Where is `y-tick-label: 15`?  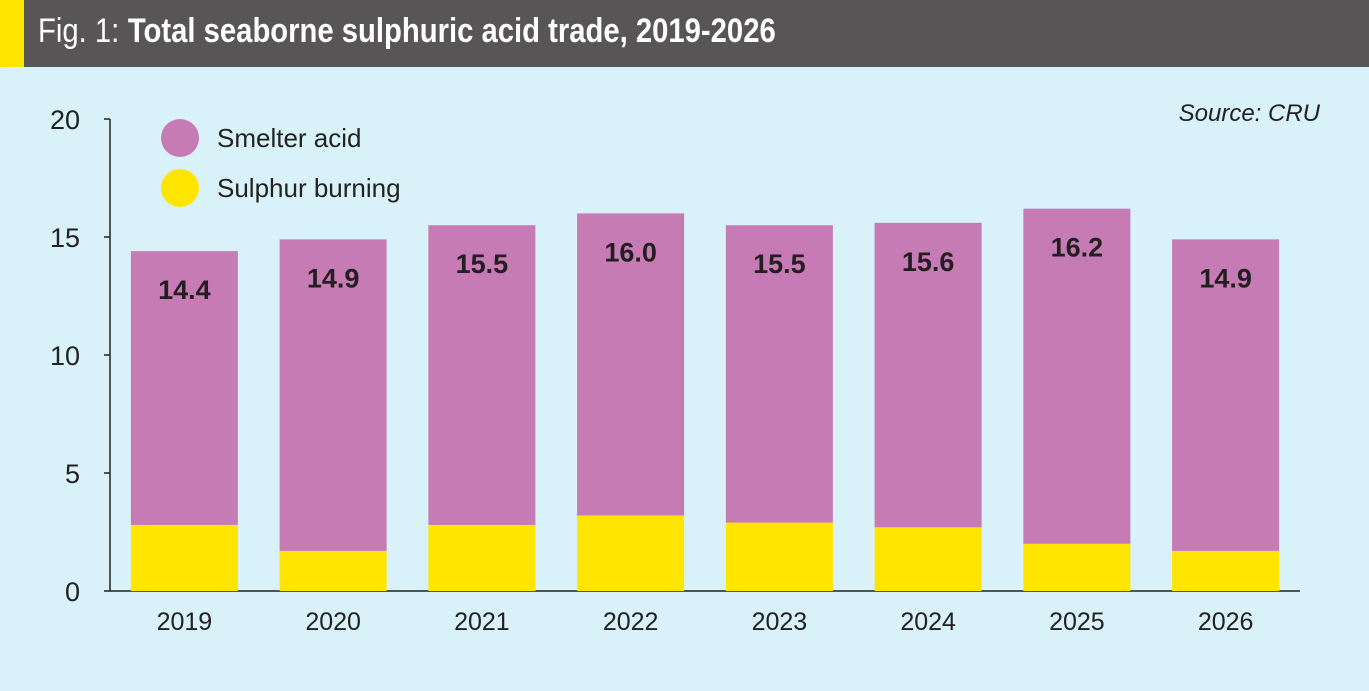 y-tick-label: 15 is located at coordinates (65, 238).